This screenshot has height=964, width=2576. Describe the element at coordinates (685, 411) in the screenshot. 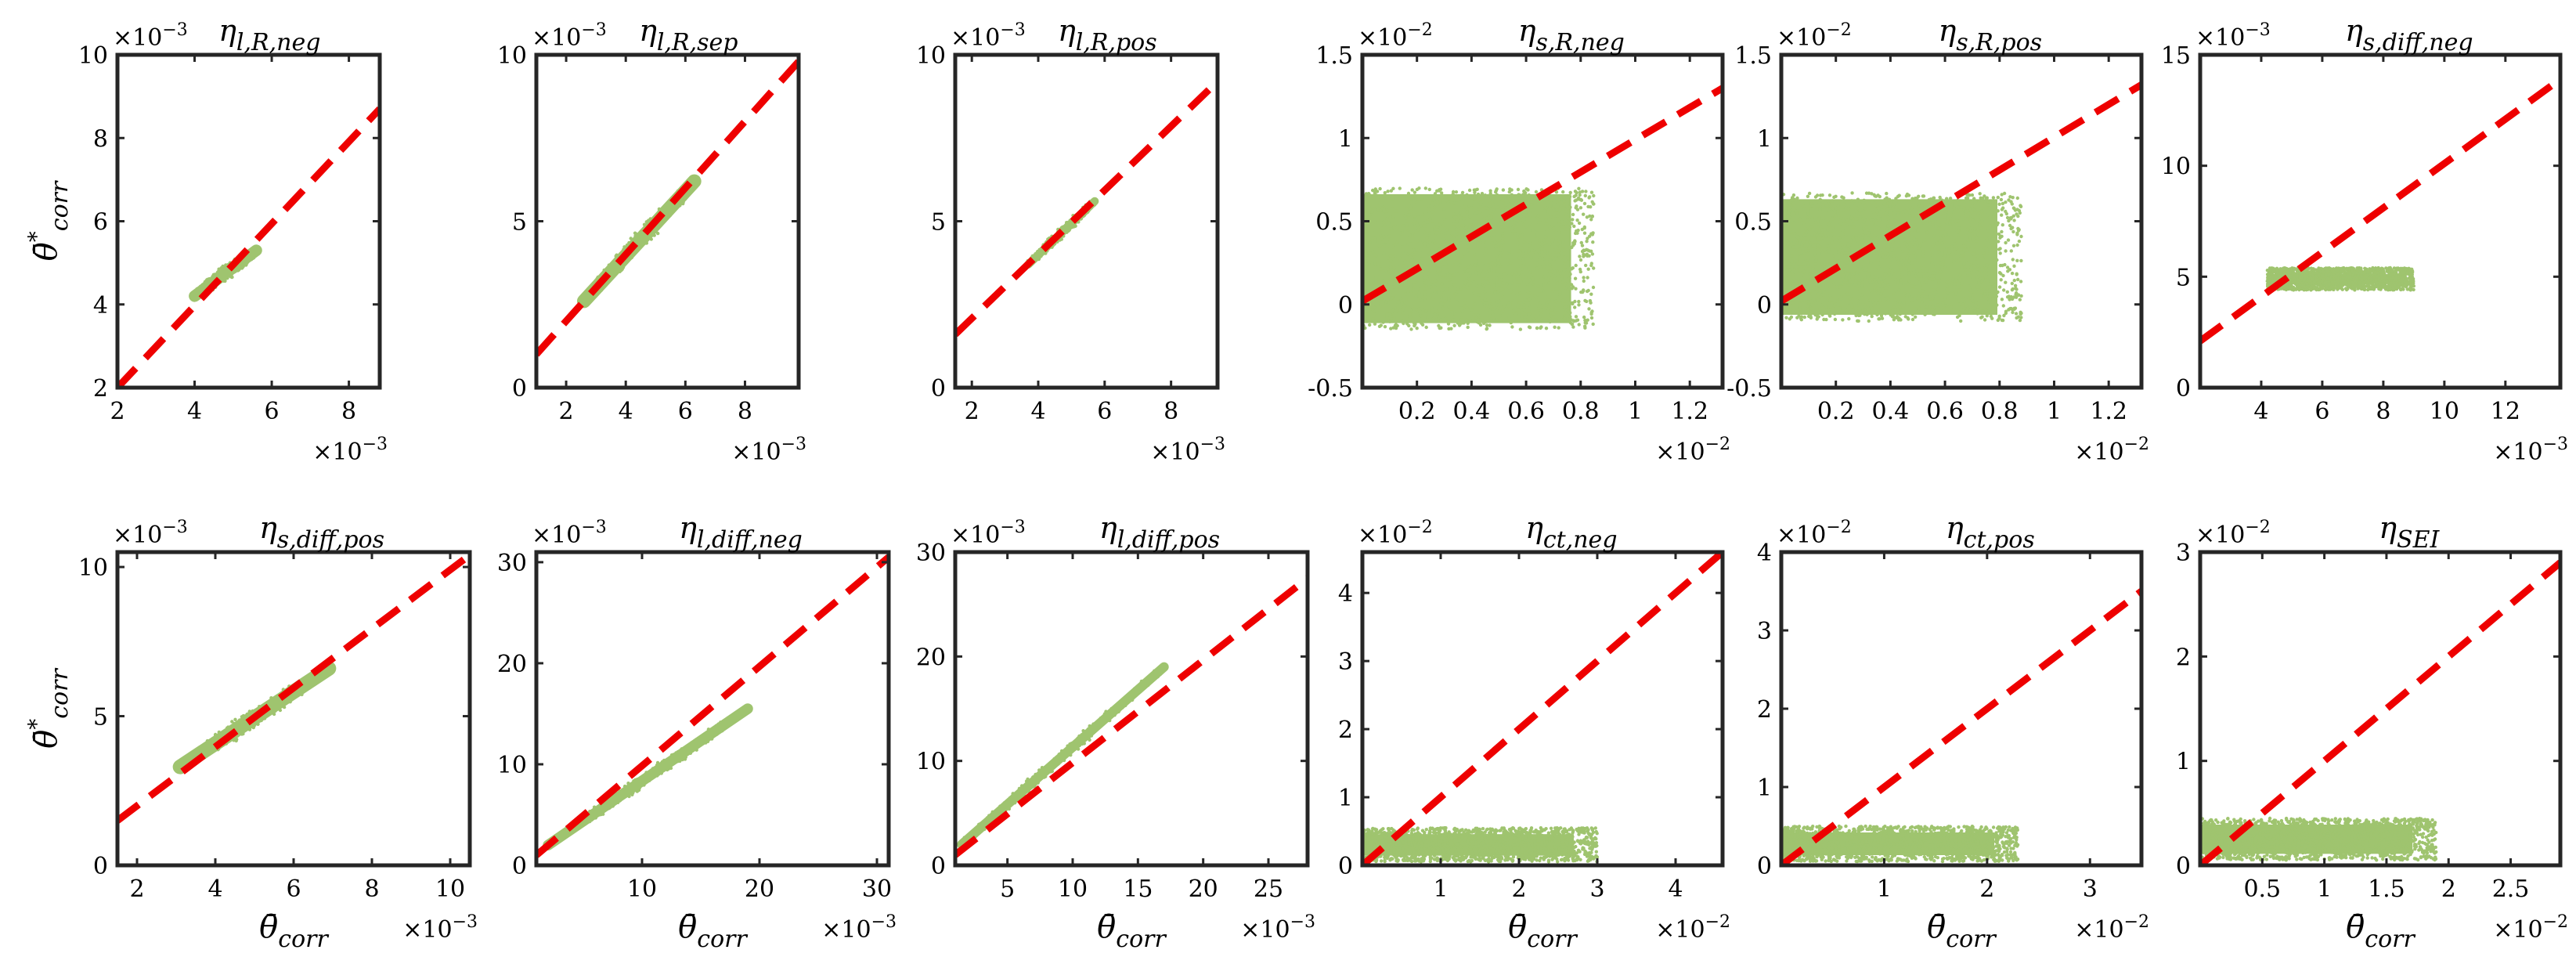

I see `x-tick-label: 6` at that location.